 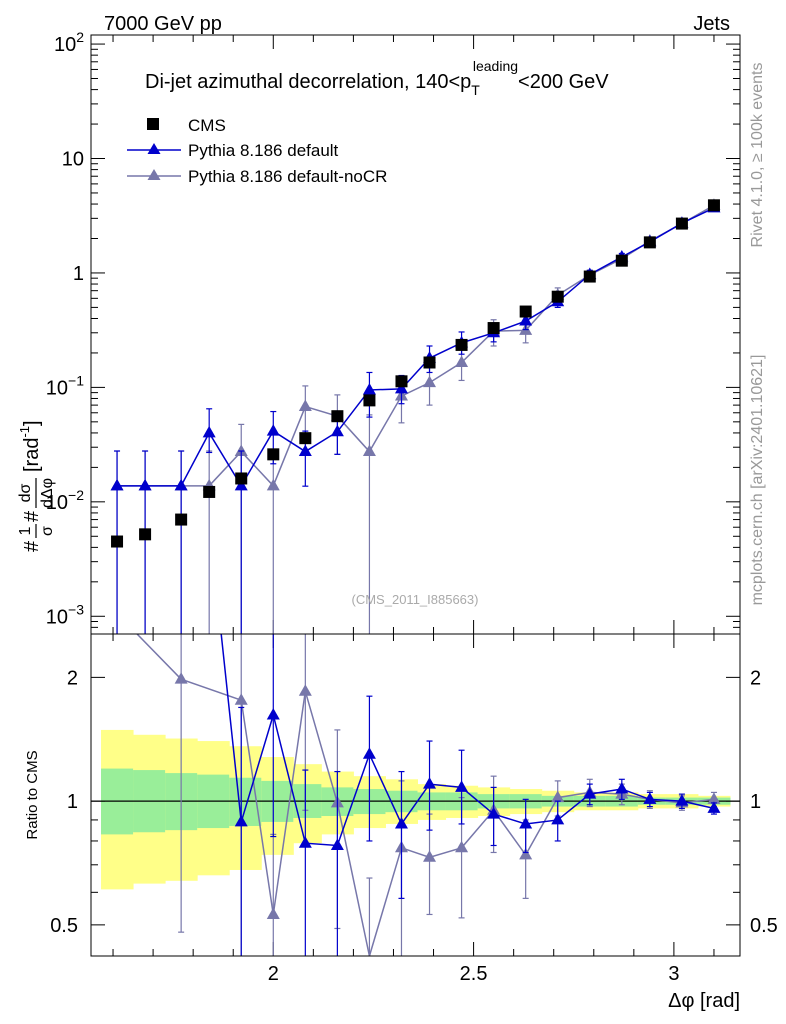 I want to click on analysis-id-watermark: (CMS_2011_I885663), so click(x=415, y=599).